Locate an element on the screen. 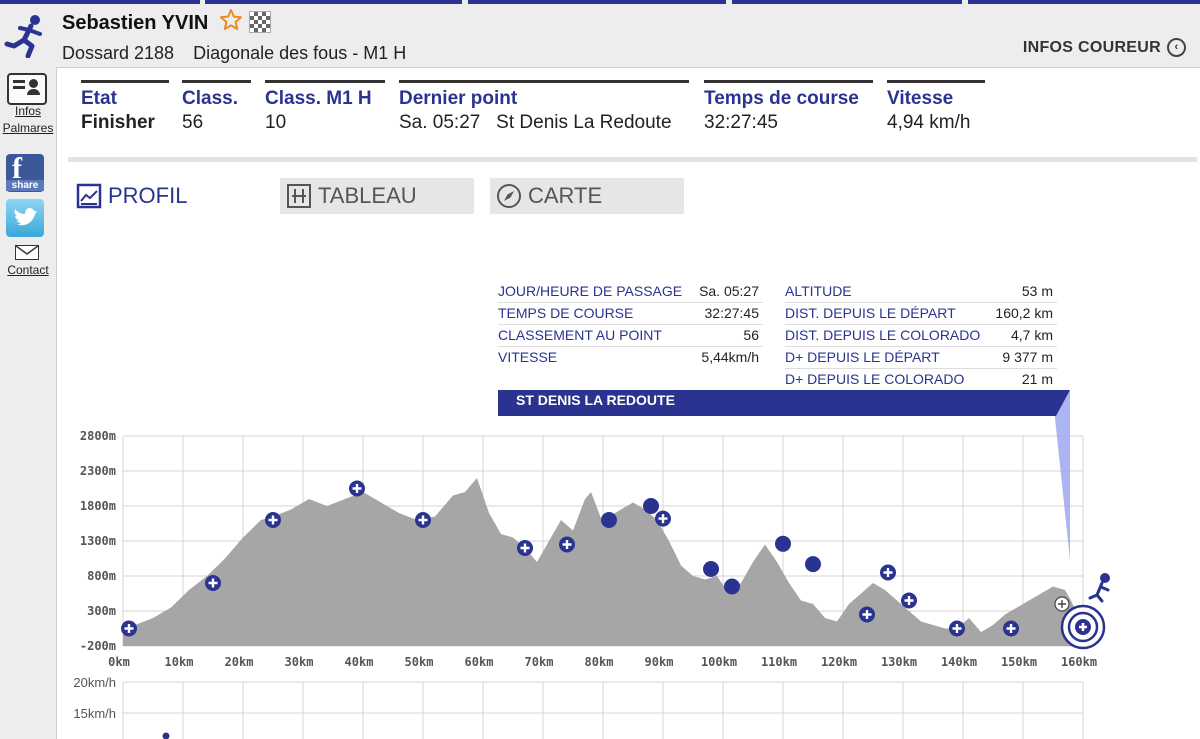  tab-label: CARTE is located at coordinates (565, 195).